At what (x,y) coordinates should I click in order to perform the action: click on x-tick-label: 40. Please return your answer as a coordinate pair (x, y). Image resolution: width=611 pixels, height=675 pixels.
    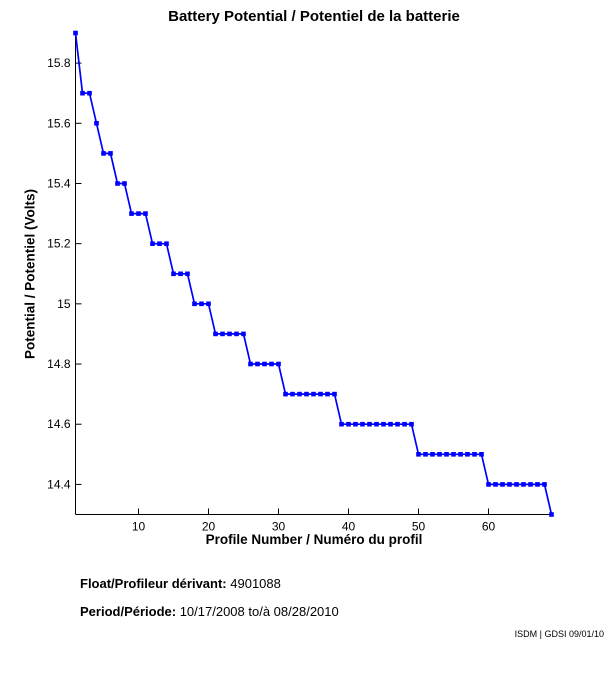
    Looking at the image, I should click on (349, 527).